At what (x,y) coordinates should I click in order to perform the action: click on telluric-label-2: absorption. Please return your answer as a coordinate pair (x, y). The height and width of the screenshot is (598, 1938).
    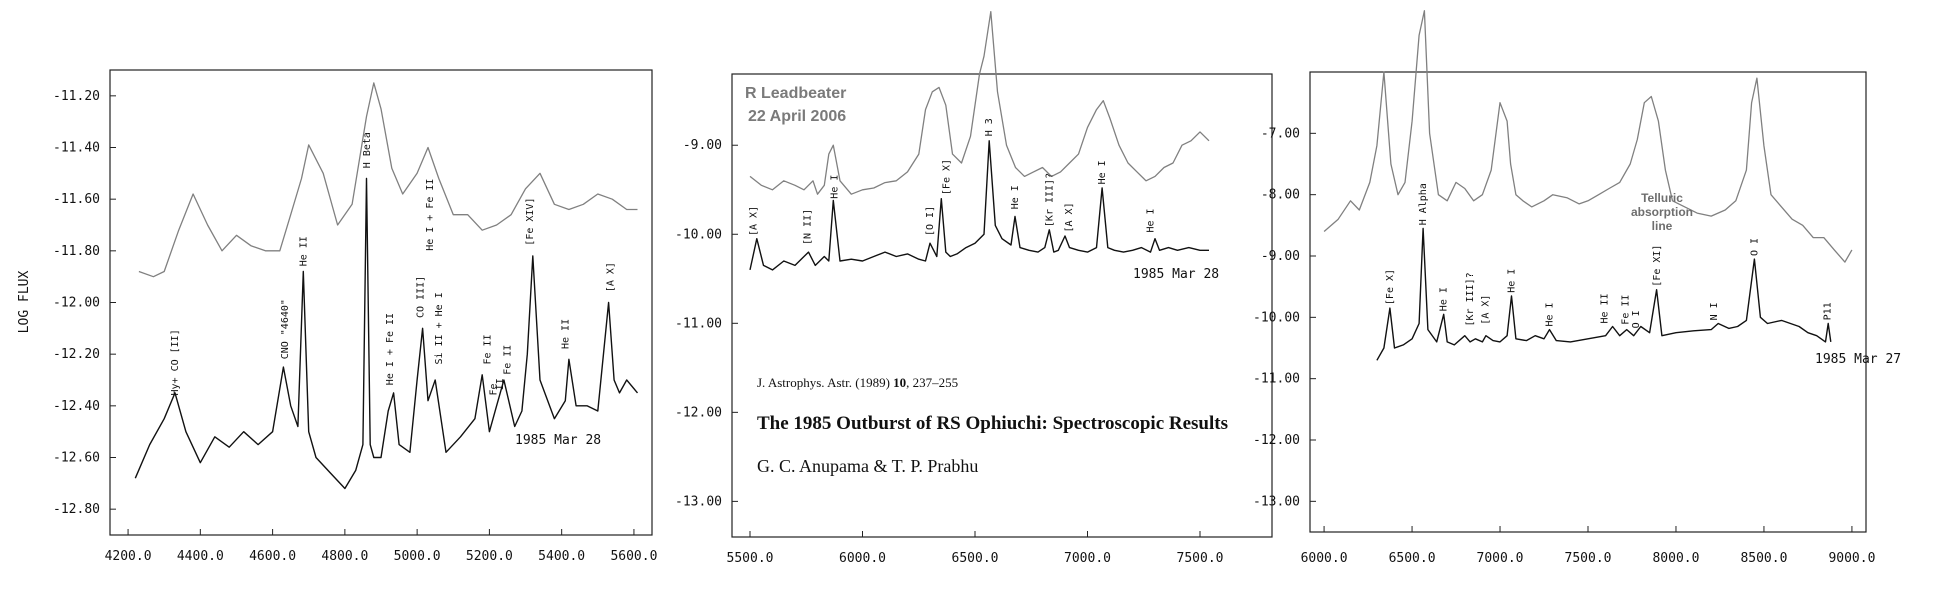
    Looking at the image, I should click on (1662, 212).